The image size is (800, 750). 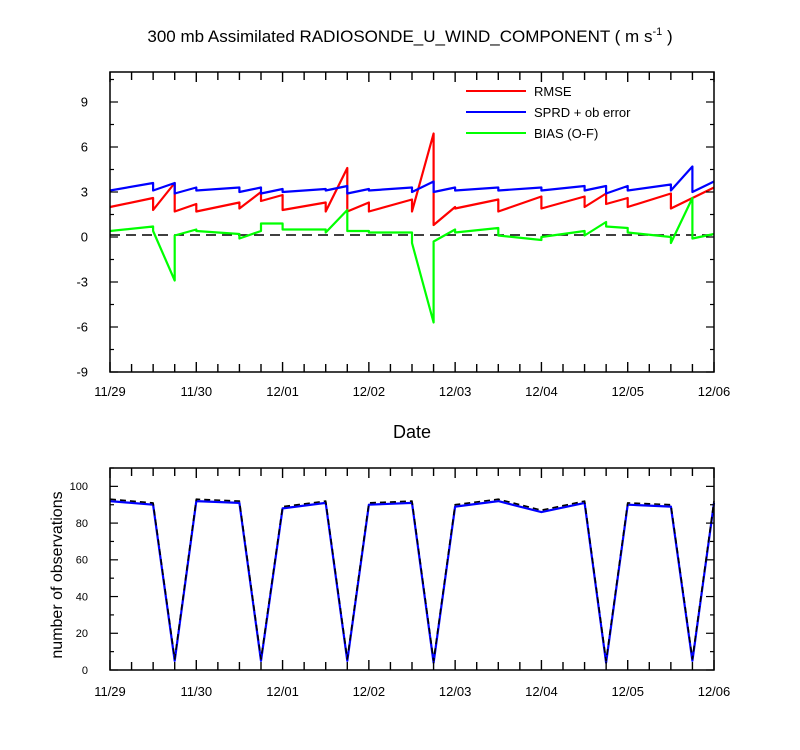 What do you see at coordinates (82, 327) in the screenshot?
I see `top-y-tick-label: -6` at bounding box center [82, 327].